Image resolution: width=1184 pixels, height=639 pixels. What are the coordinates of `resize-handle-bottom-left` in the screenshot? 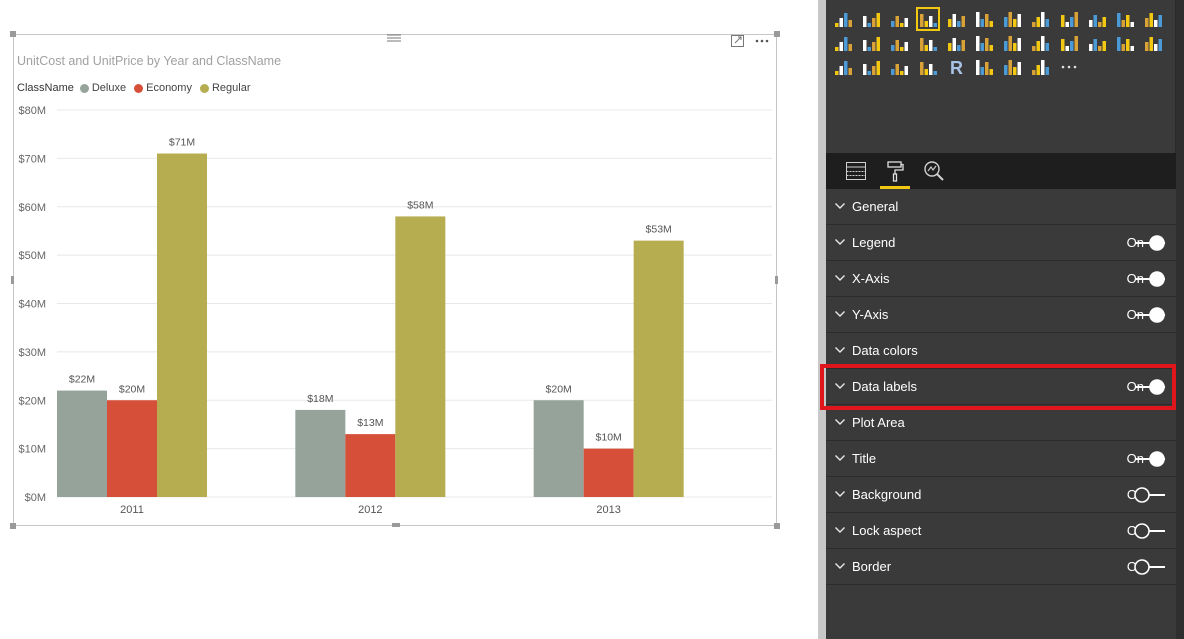 It's located at (13, 526).